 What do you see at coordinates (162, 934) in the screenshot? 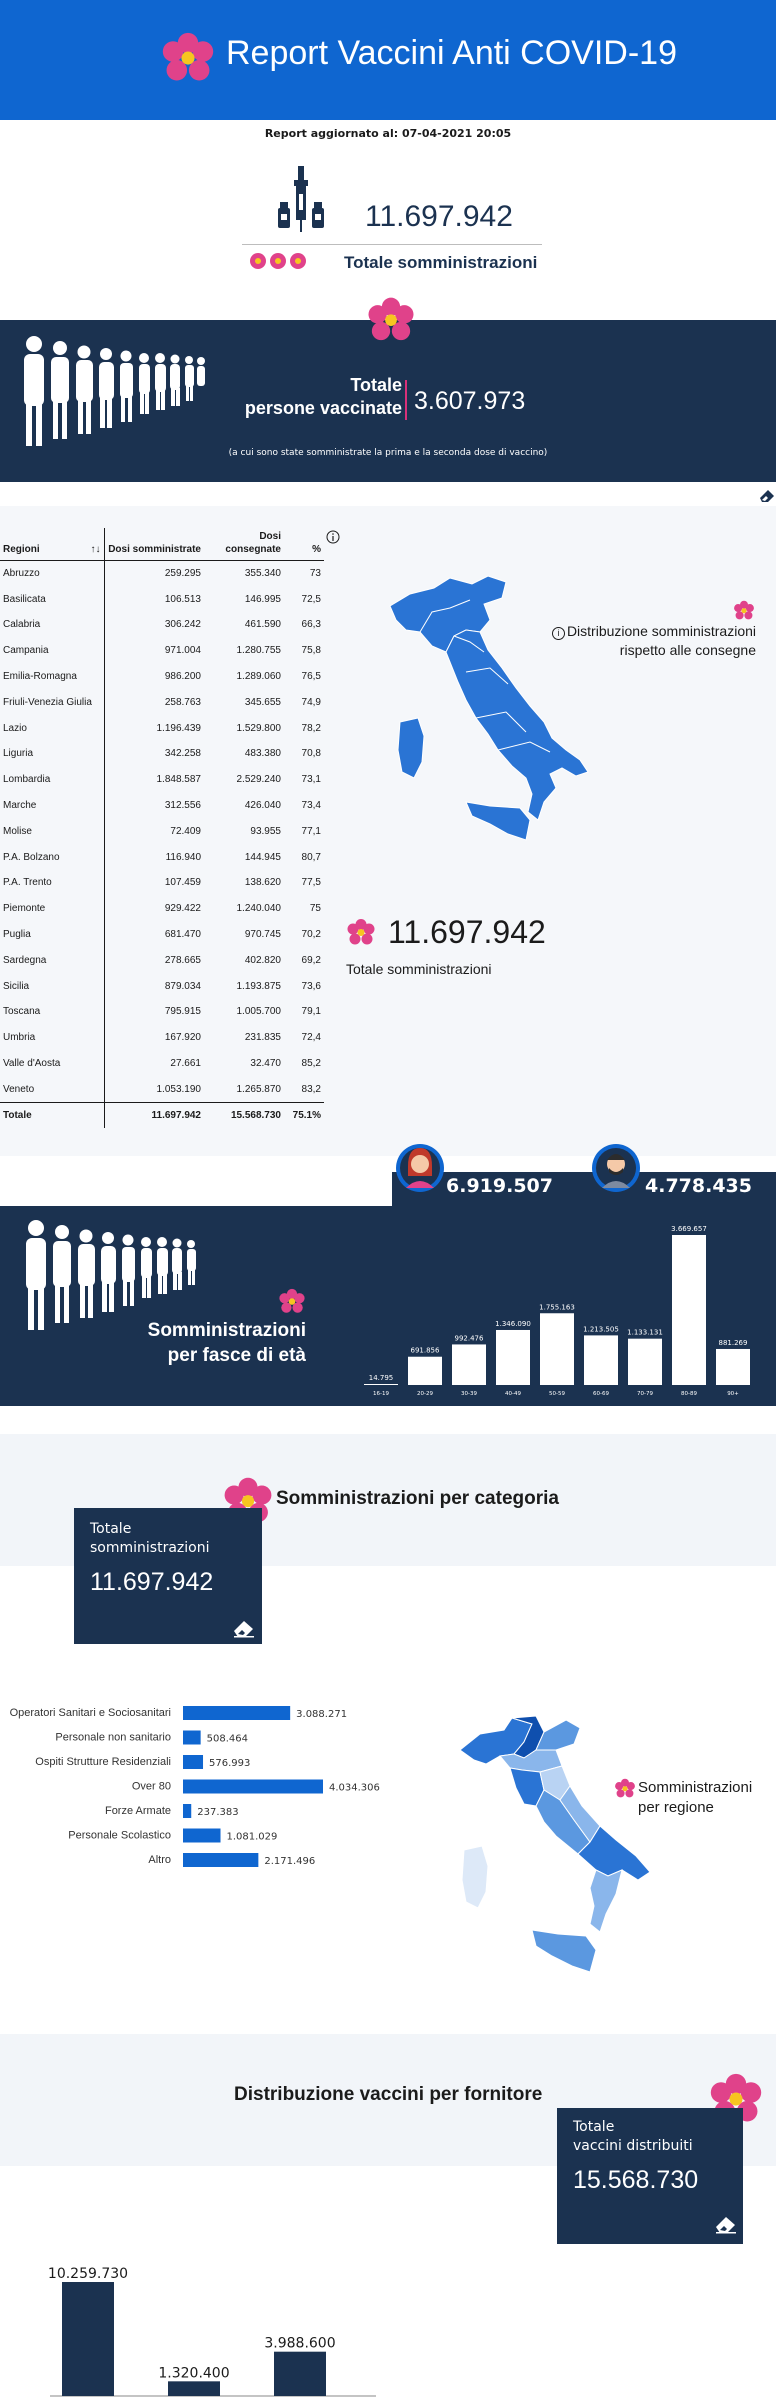
I see `table-row: Puglia 681.470 970.745 70,2` at bounding box center [162, 934].